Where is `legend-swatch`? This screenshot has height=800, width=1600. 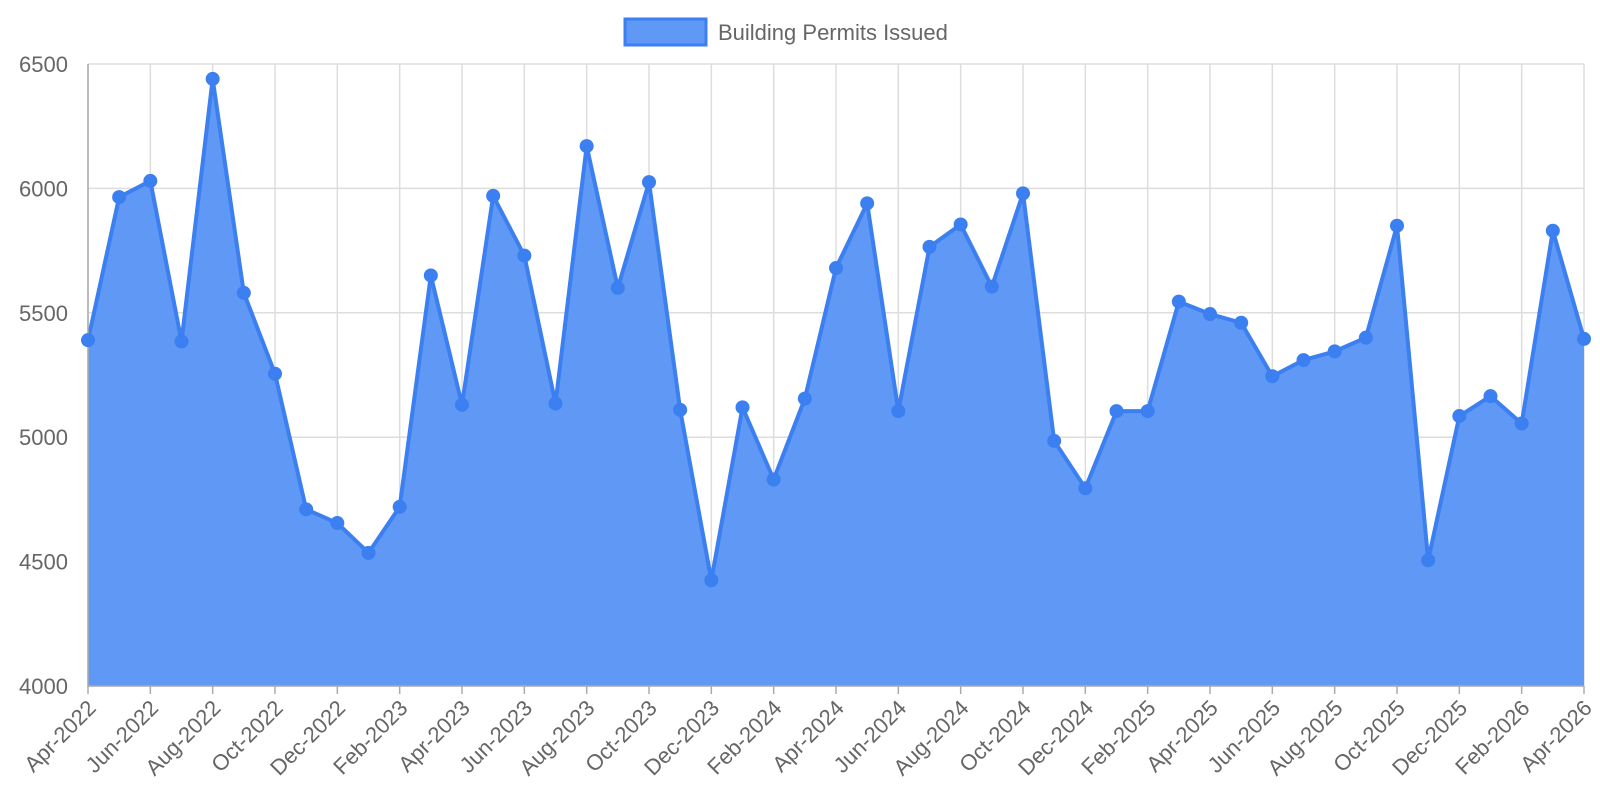 legend-swatch is located at coordinates (665, 32).